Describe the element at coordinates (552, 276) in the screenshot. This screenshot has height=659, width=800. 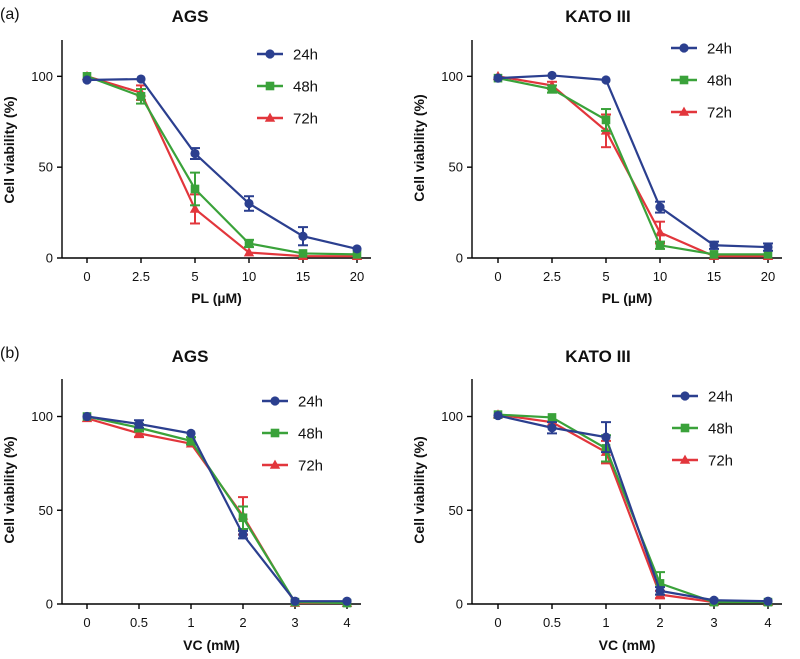
I see `x-tick-label: 2.5` at that location.